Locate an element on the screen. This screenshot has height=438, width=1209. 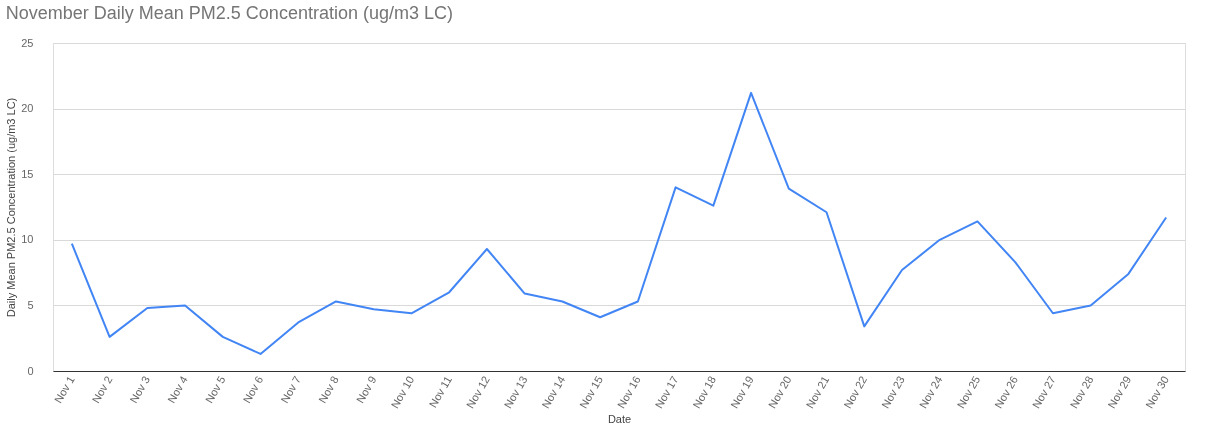
y-tick-label: 25 is located at coordinates (27, 42).